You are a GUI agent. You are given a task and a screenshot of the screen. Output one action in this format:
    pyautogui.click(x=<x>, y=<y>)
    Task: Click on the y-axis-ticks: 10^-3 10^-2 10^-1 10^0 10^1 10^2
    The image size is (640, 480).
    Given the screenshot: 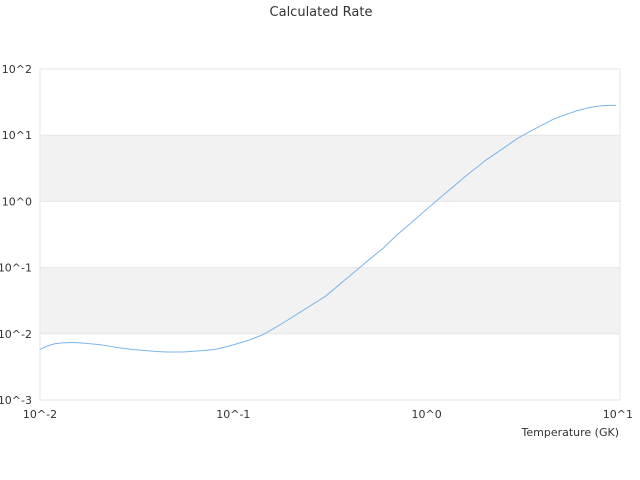 What is the action you would take?
    pyautogui.click(x=16, y=235)
    